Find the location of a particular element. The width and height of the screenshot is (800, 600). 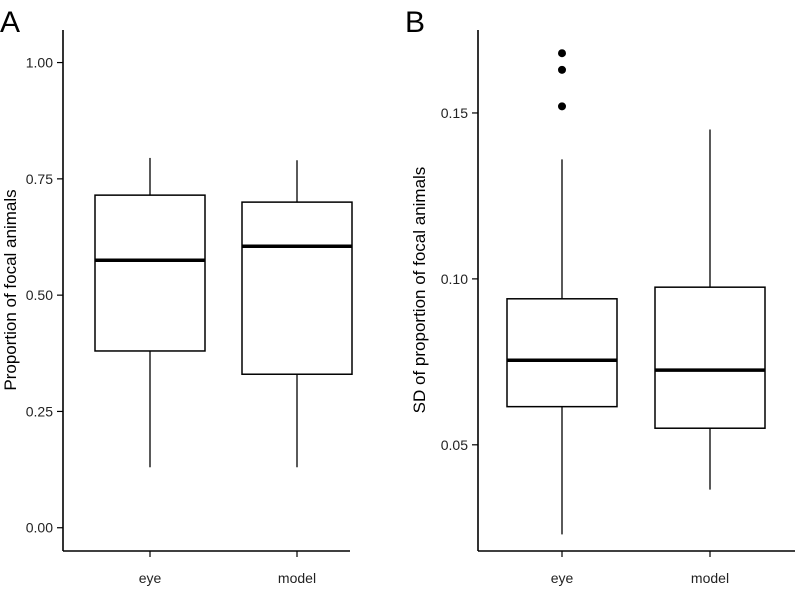

y-tick-label: 0.50 is located at coordinates (39, 295).